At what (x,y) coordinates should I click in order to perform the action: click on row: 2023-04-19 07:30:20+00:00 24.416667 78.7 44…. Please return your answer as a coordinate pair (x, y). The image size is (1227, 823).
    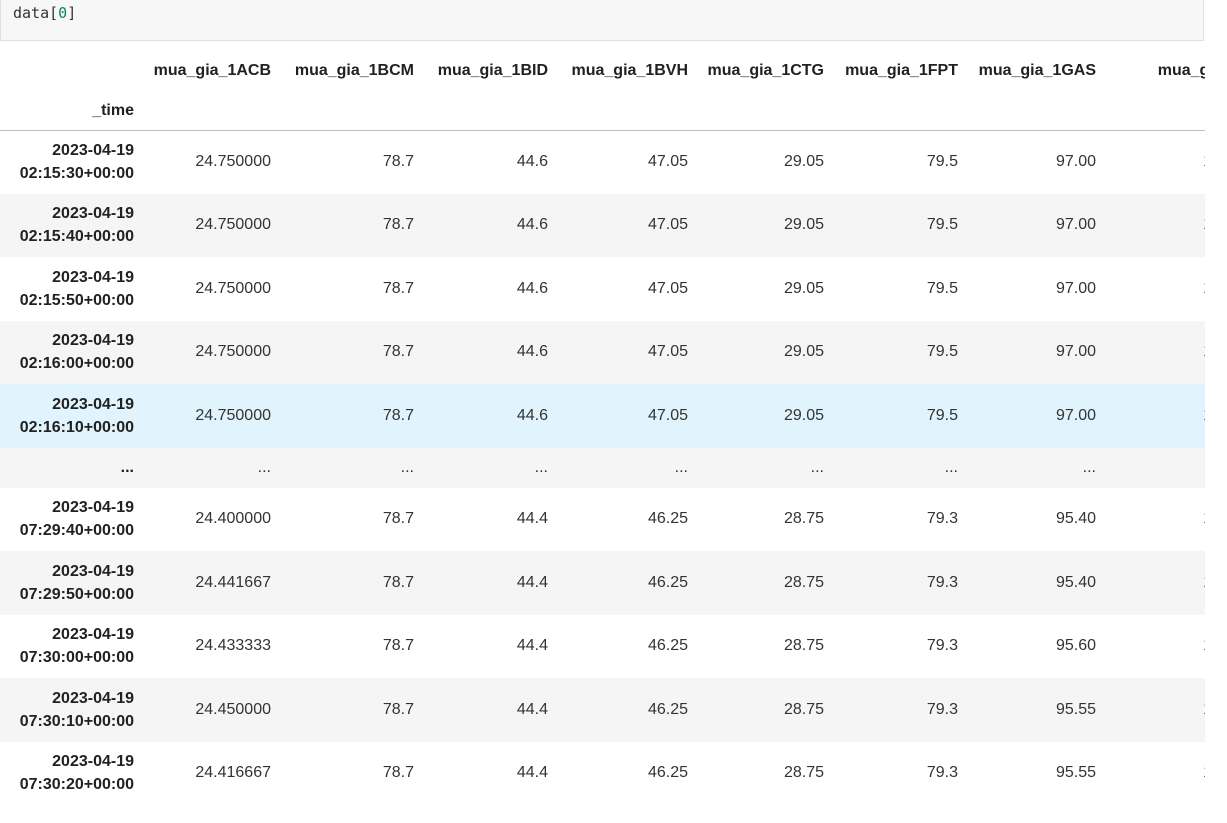
    Looking at the image, I should click on (602, 774).